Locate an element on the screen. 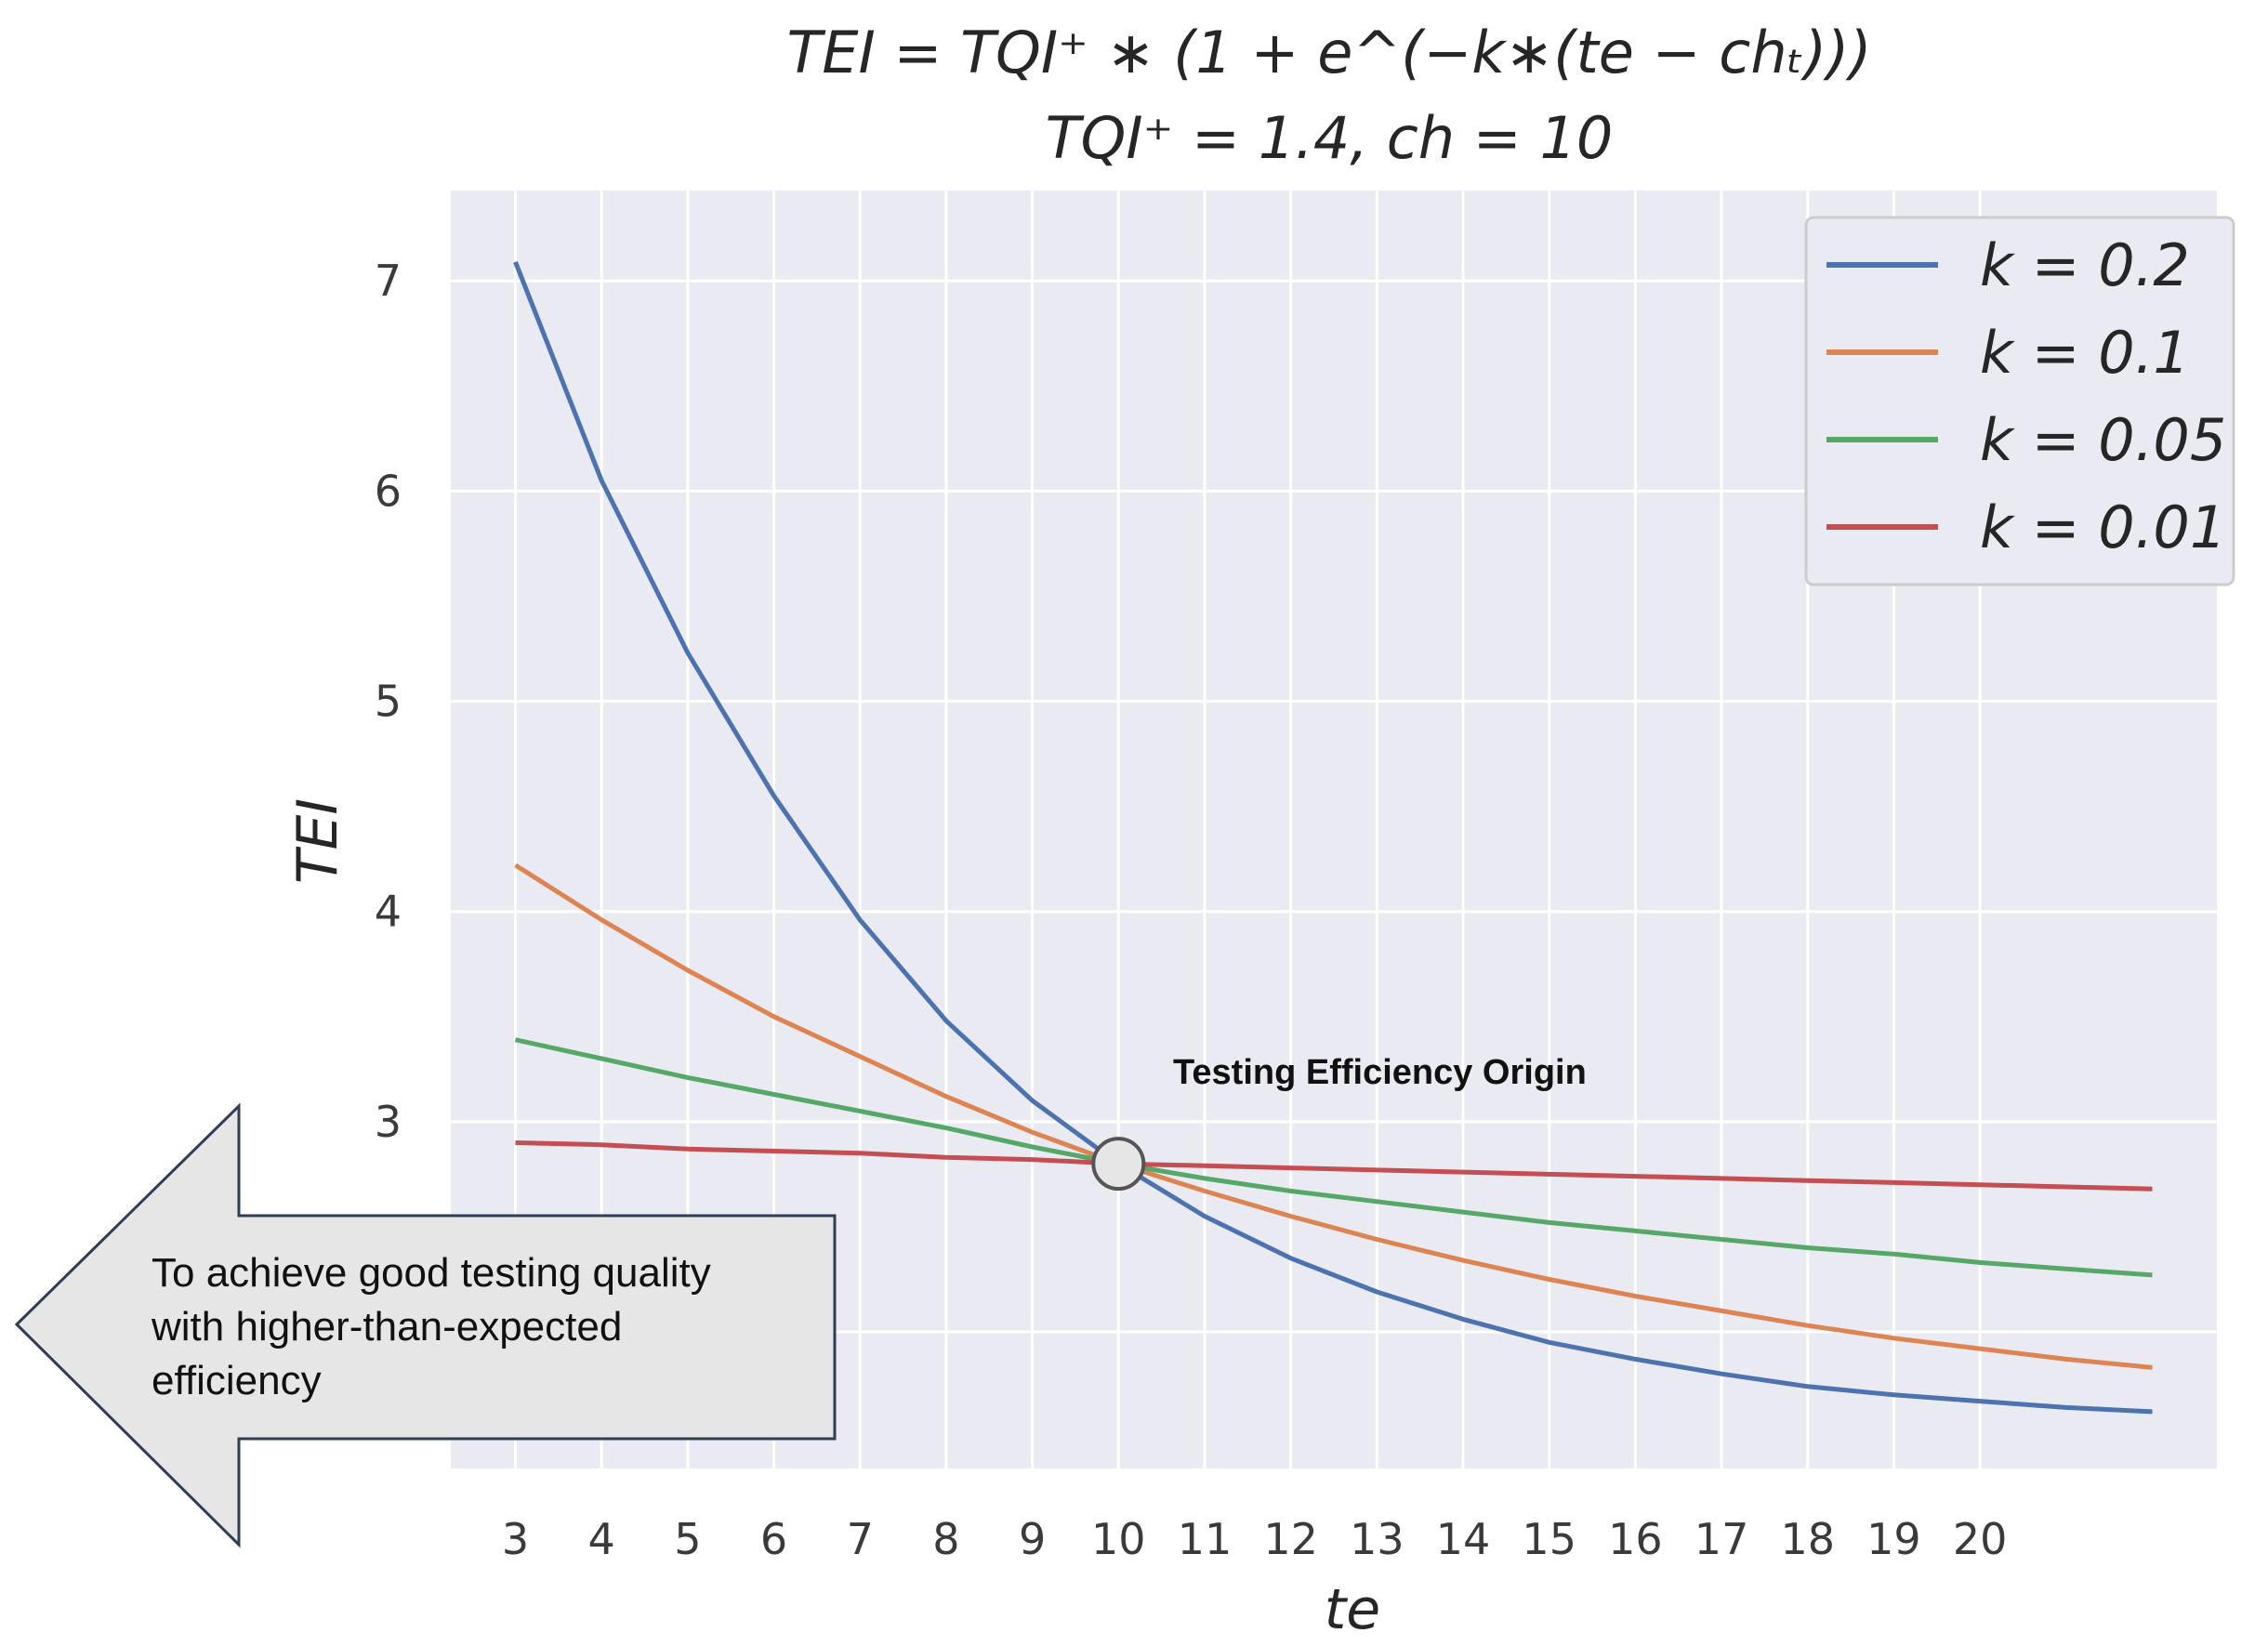  x-tick-label-17: 17 is located at coordinates (1722, 1539).